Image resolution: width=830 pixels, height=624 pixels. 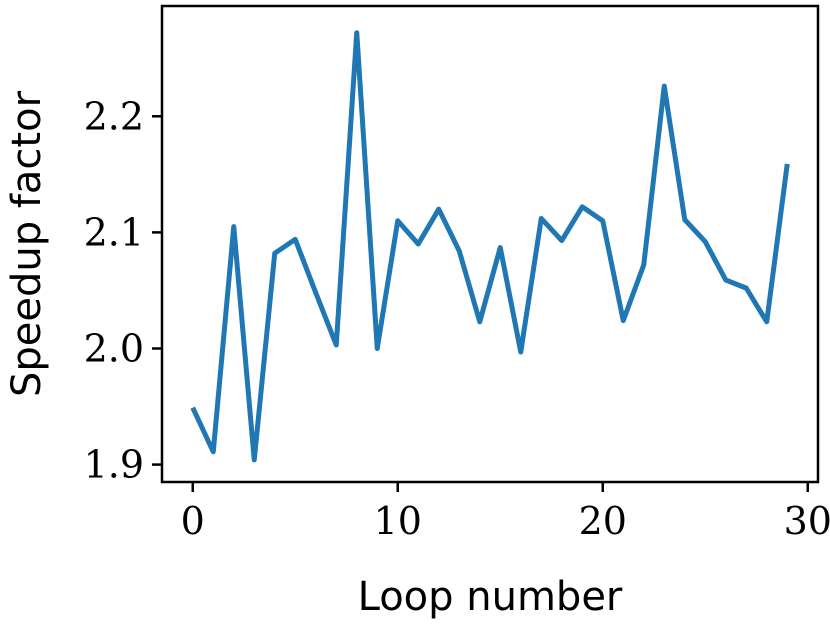 What do you see at coordinates (114, 348) in the screenshot?
I see `y-tick-label: 2.0` at bounding box center [114, 348].